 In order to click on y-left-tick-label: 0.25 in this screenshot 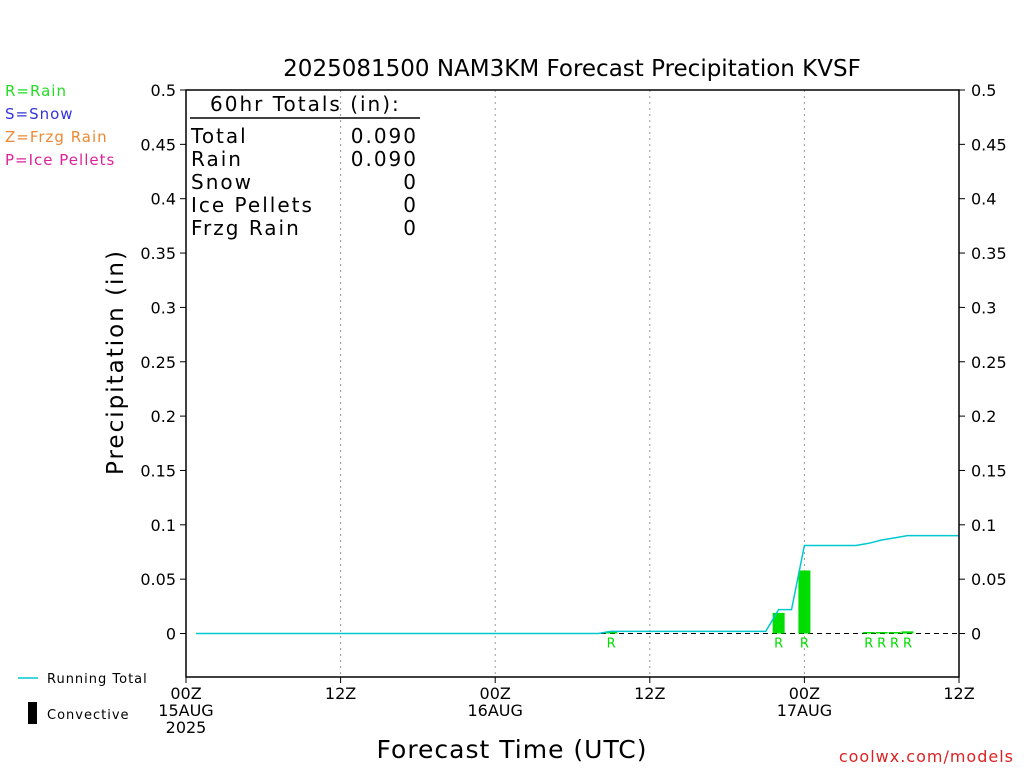, I will do `click(158, 362)`.